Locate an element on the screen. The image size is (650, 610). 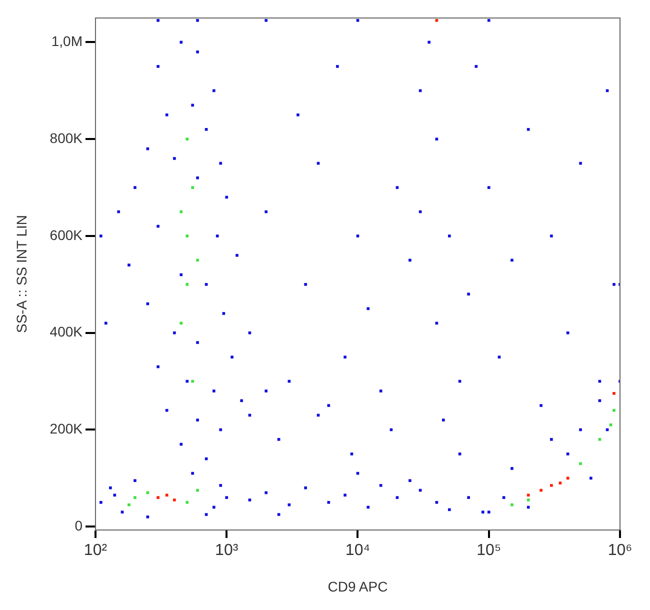
y-tick-label: 200K is located at coordinates (67, 428).